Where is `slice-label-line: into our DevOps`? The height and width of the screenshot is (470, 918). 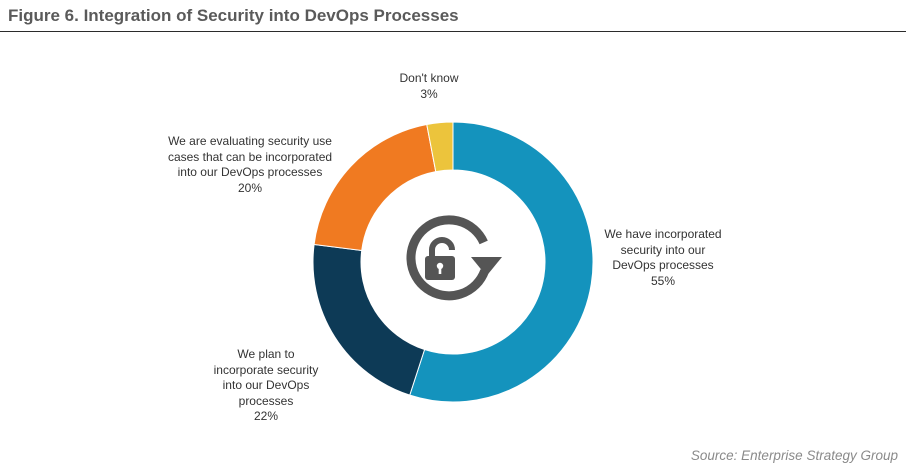
slice-label-line: into our DevOps is located at coordinates (266, 385).